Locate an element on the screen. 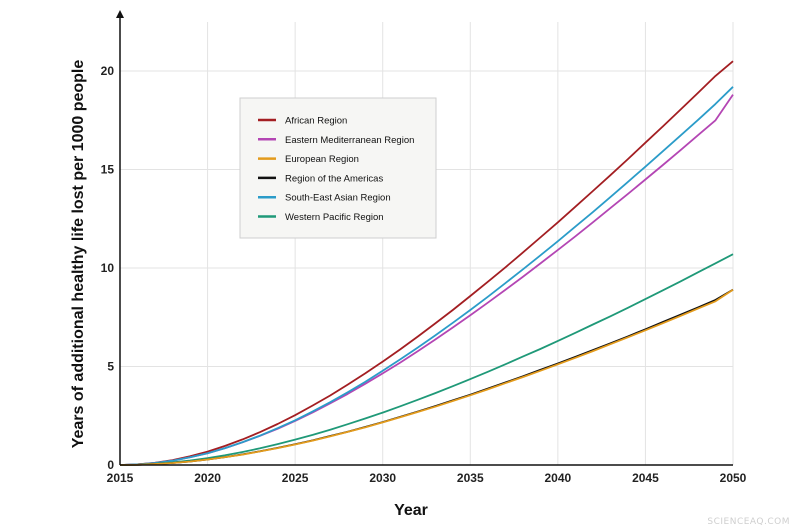  x-tick-label: 2050 is located at coordinates (733, 478).